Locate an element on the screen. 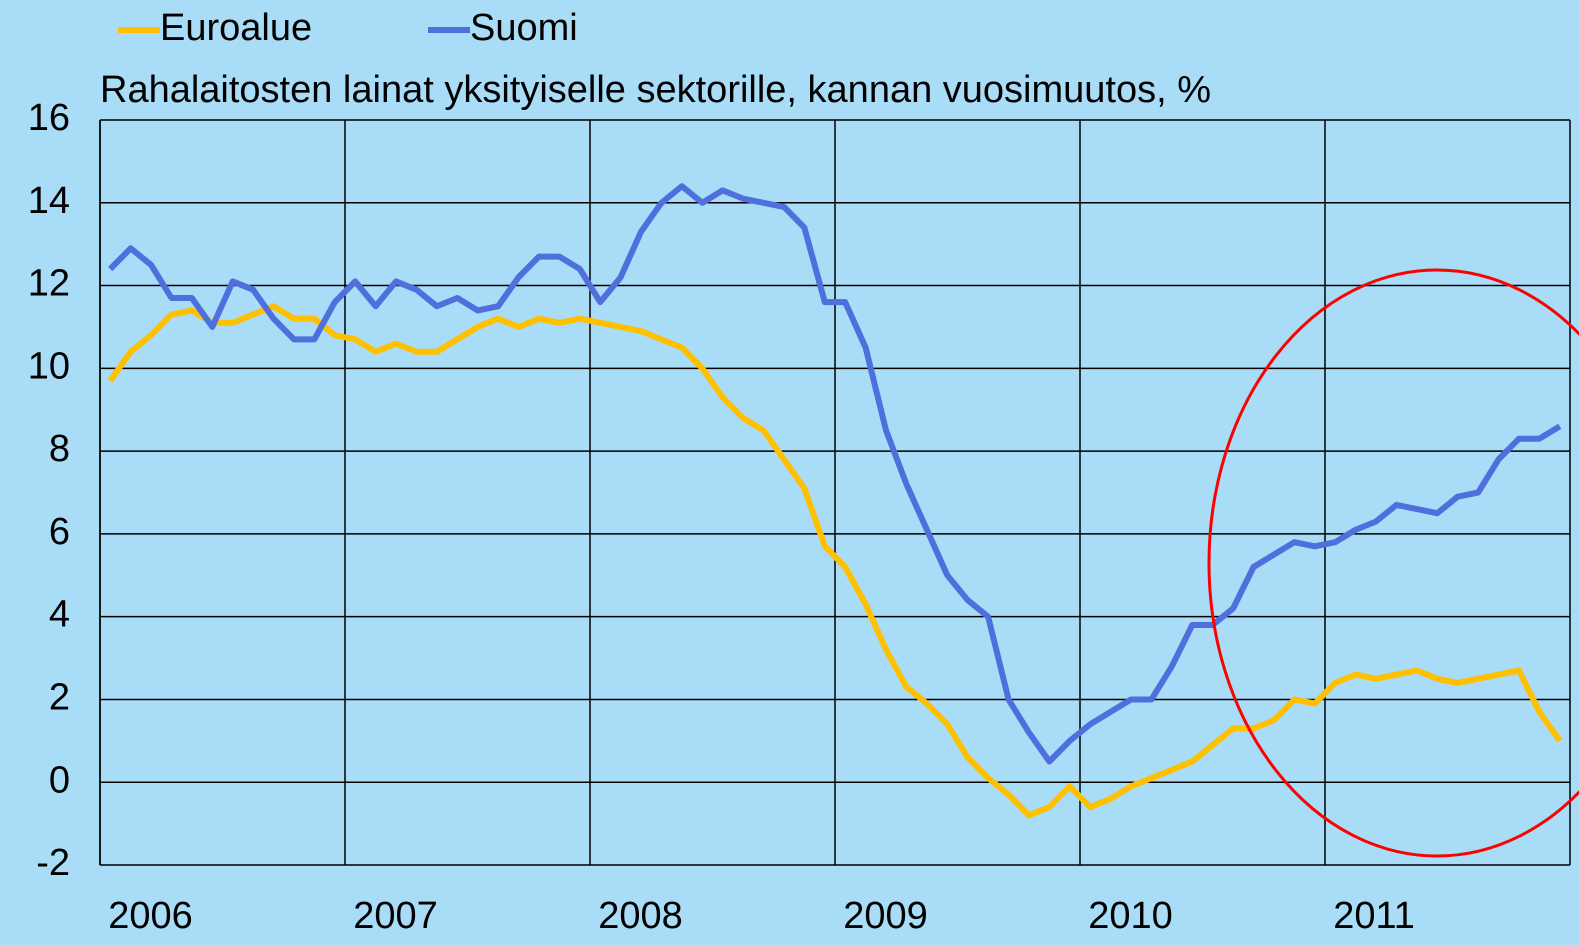 The height and width of the screenshot is (945, 1579). x-tick-label: 2009 is located at coordinates (885, 916).